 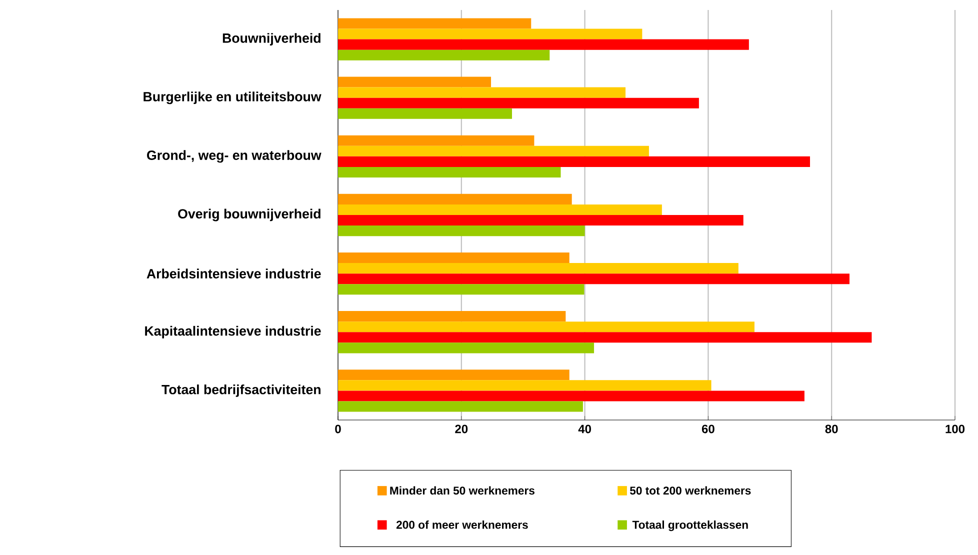 I want to click on legend-label: 50 tot 200 werknemers, so click(x=690, y=490).